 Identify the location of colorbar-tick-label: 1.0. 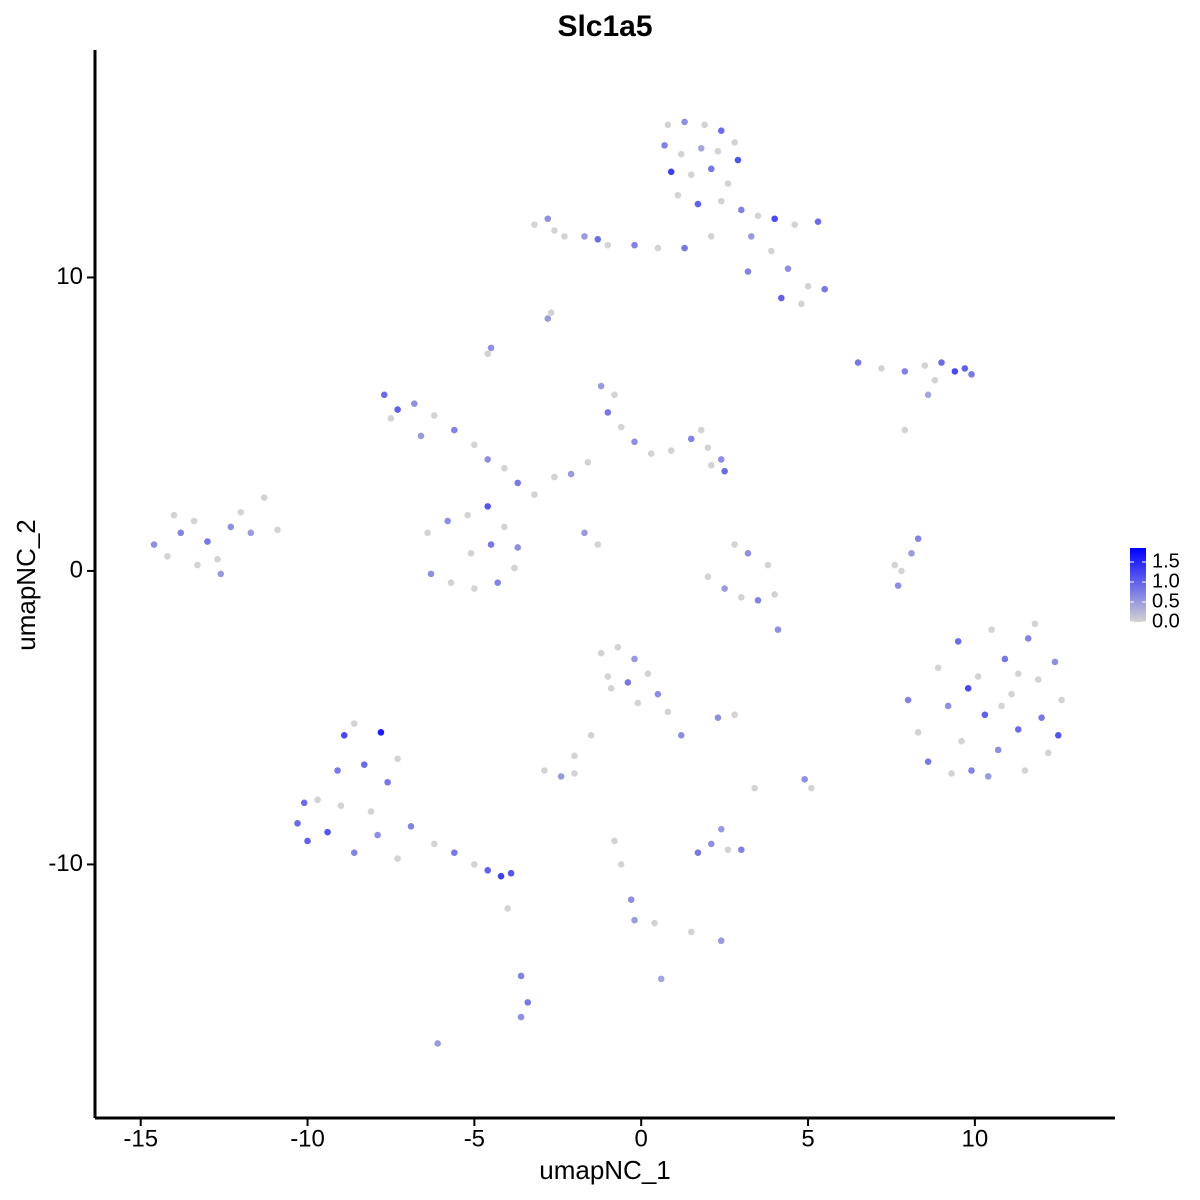
(1166, 581).